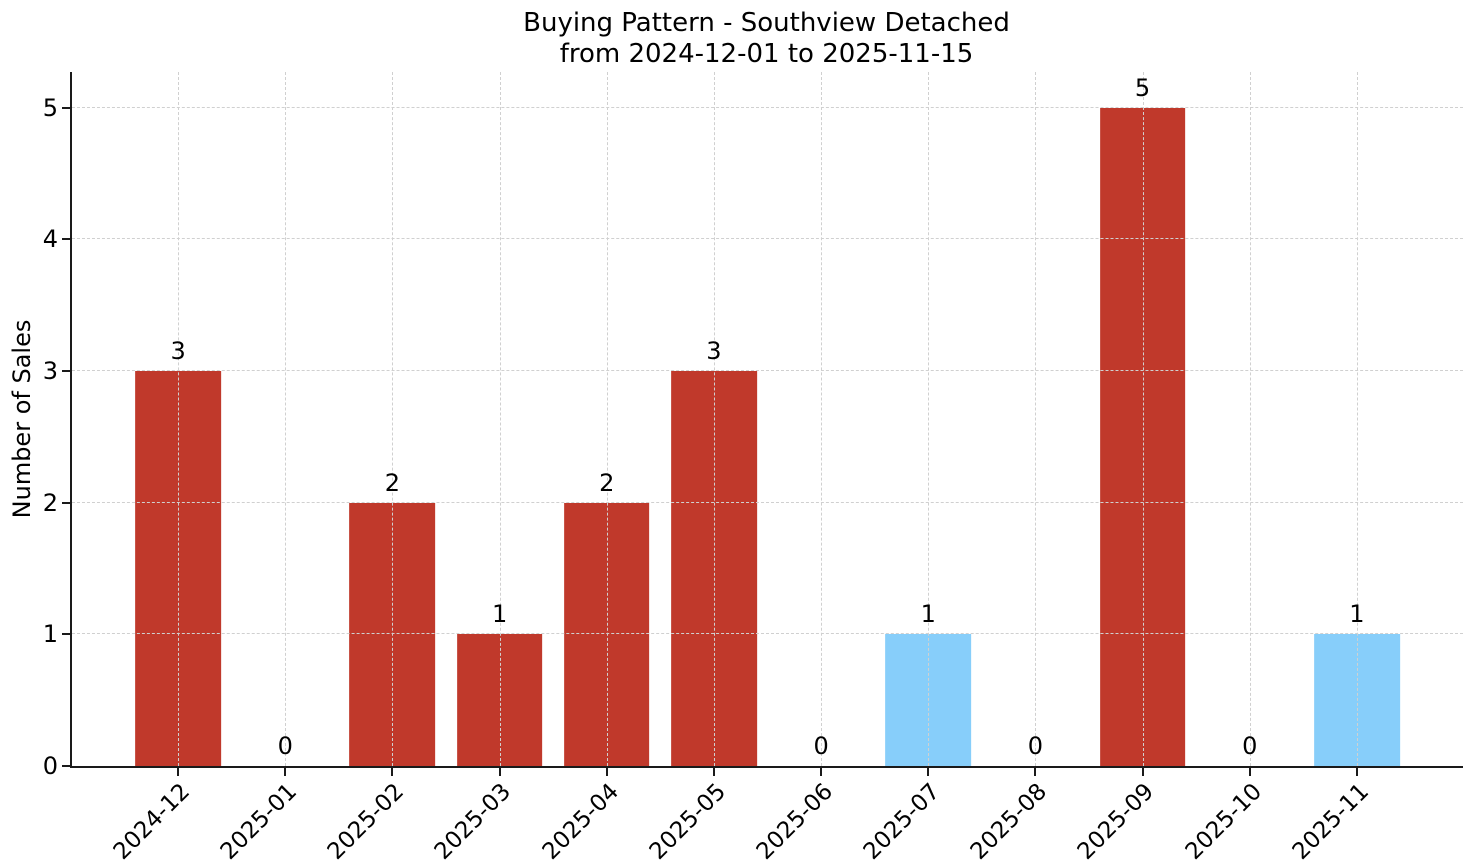 Image resolution: width=1481 pixels, height=863 pixels. Describe the element at coordinates (1116, 820) in the screenshot. I see `x-tick-label: 2025-09` at that location.